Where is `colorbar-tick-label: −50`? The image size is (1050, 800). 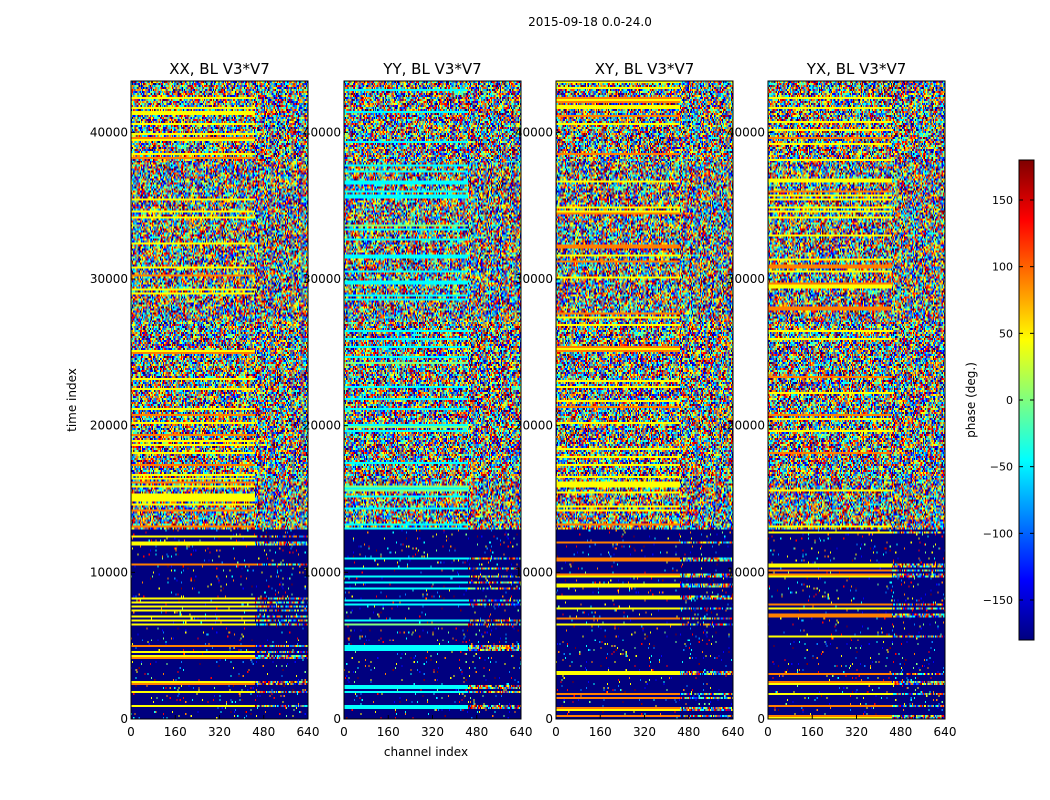
colorbar-tick-label: −50 is located at coordinates (1001, 467).